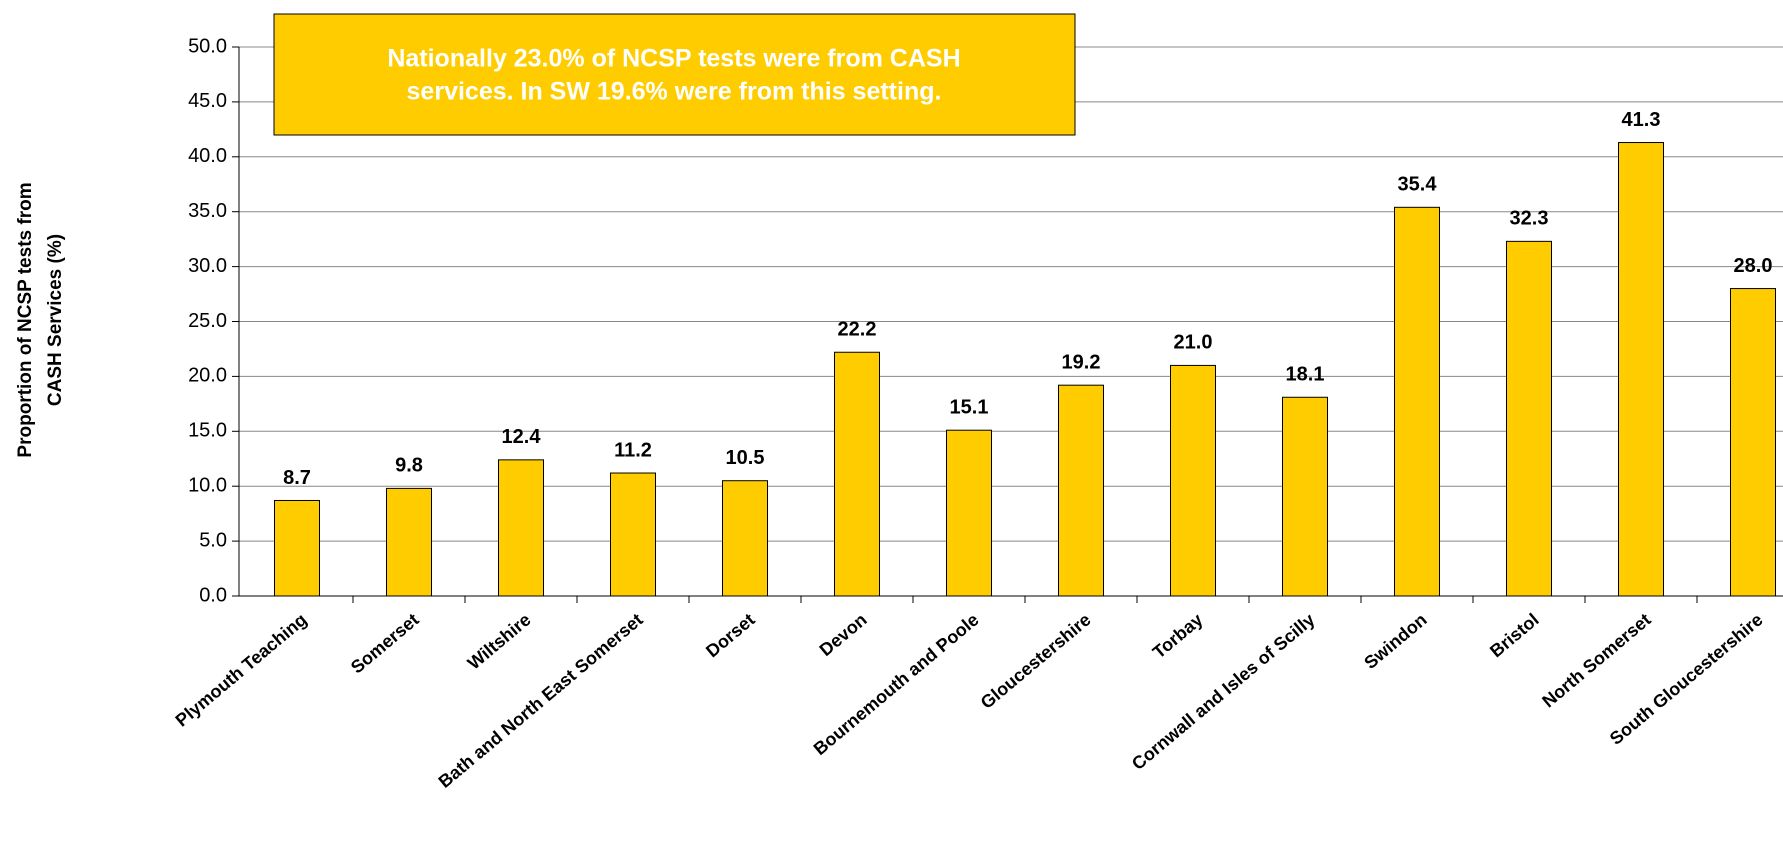 This screenshot has height=864, width=1783. I want to click on y-tick-label: 30.0, so click(207, 266).